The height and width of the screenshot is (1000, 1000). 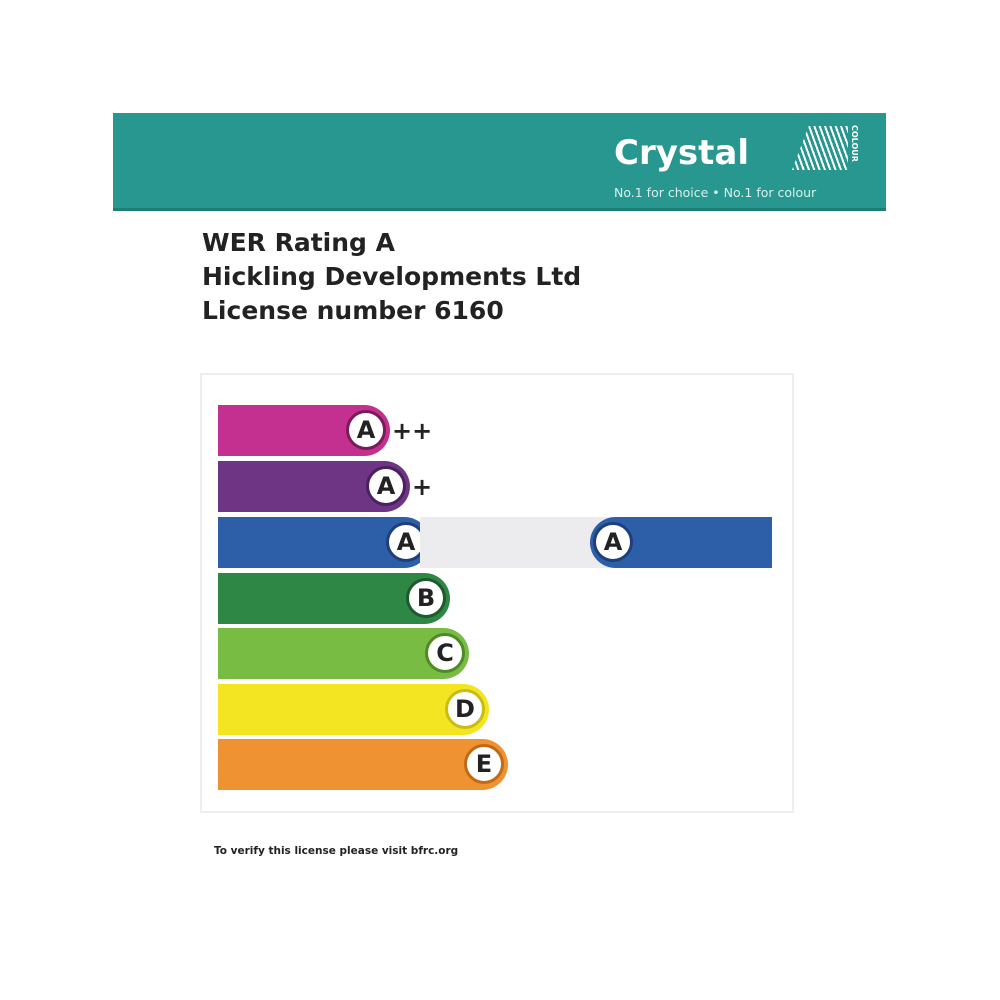 I want to click on rating-suffix: +, so click(x=422, y=487).